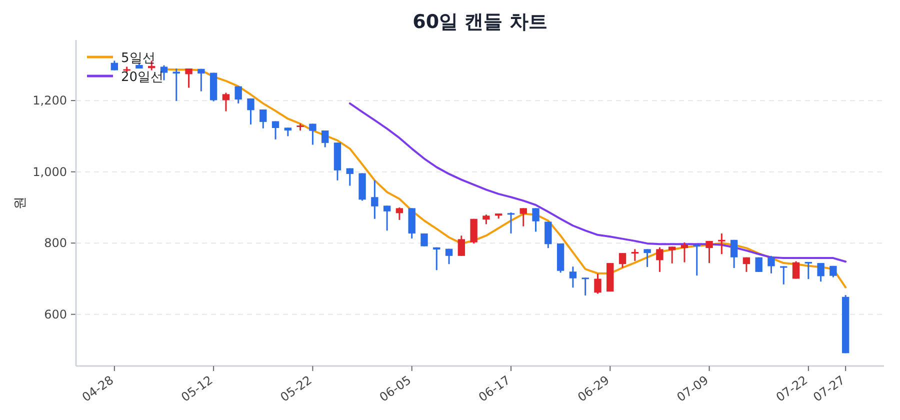 Image resolution: width=900 pixels, height=420 pixels. I want to click on y-tick-label: 600, so click(55, 314).